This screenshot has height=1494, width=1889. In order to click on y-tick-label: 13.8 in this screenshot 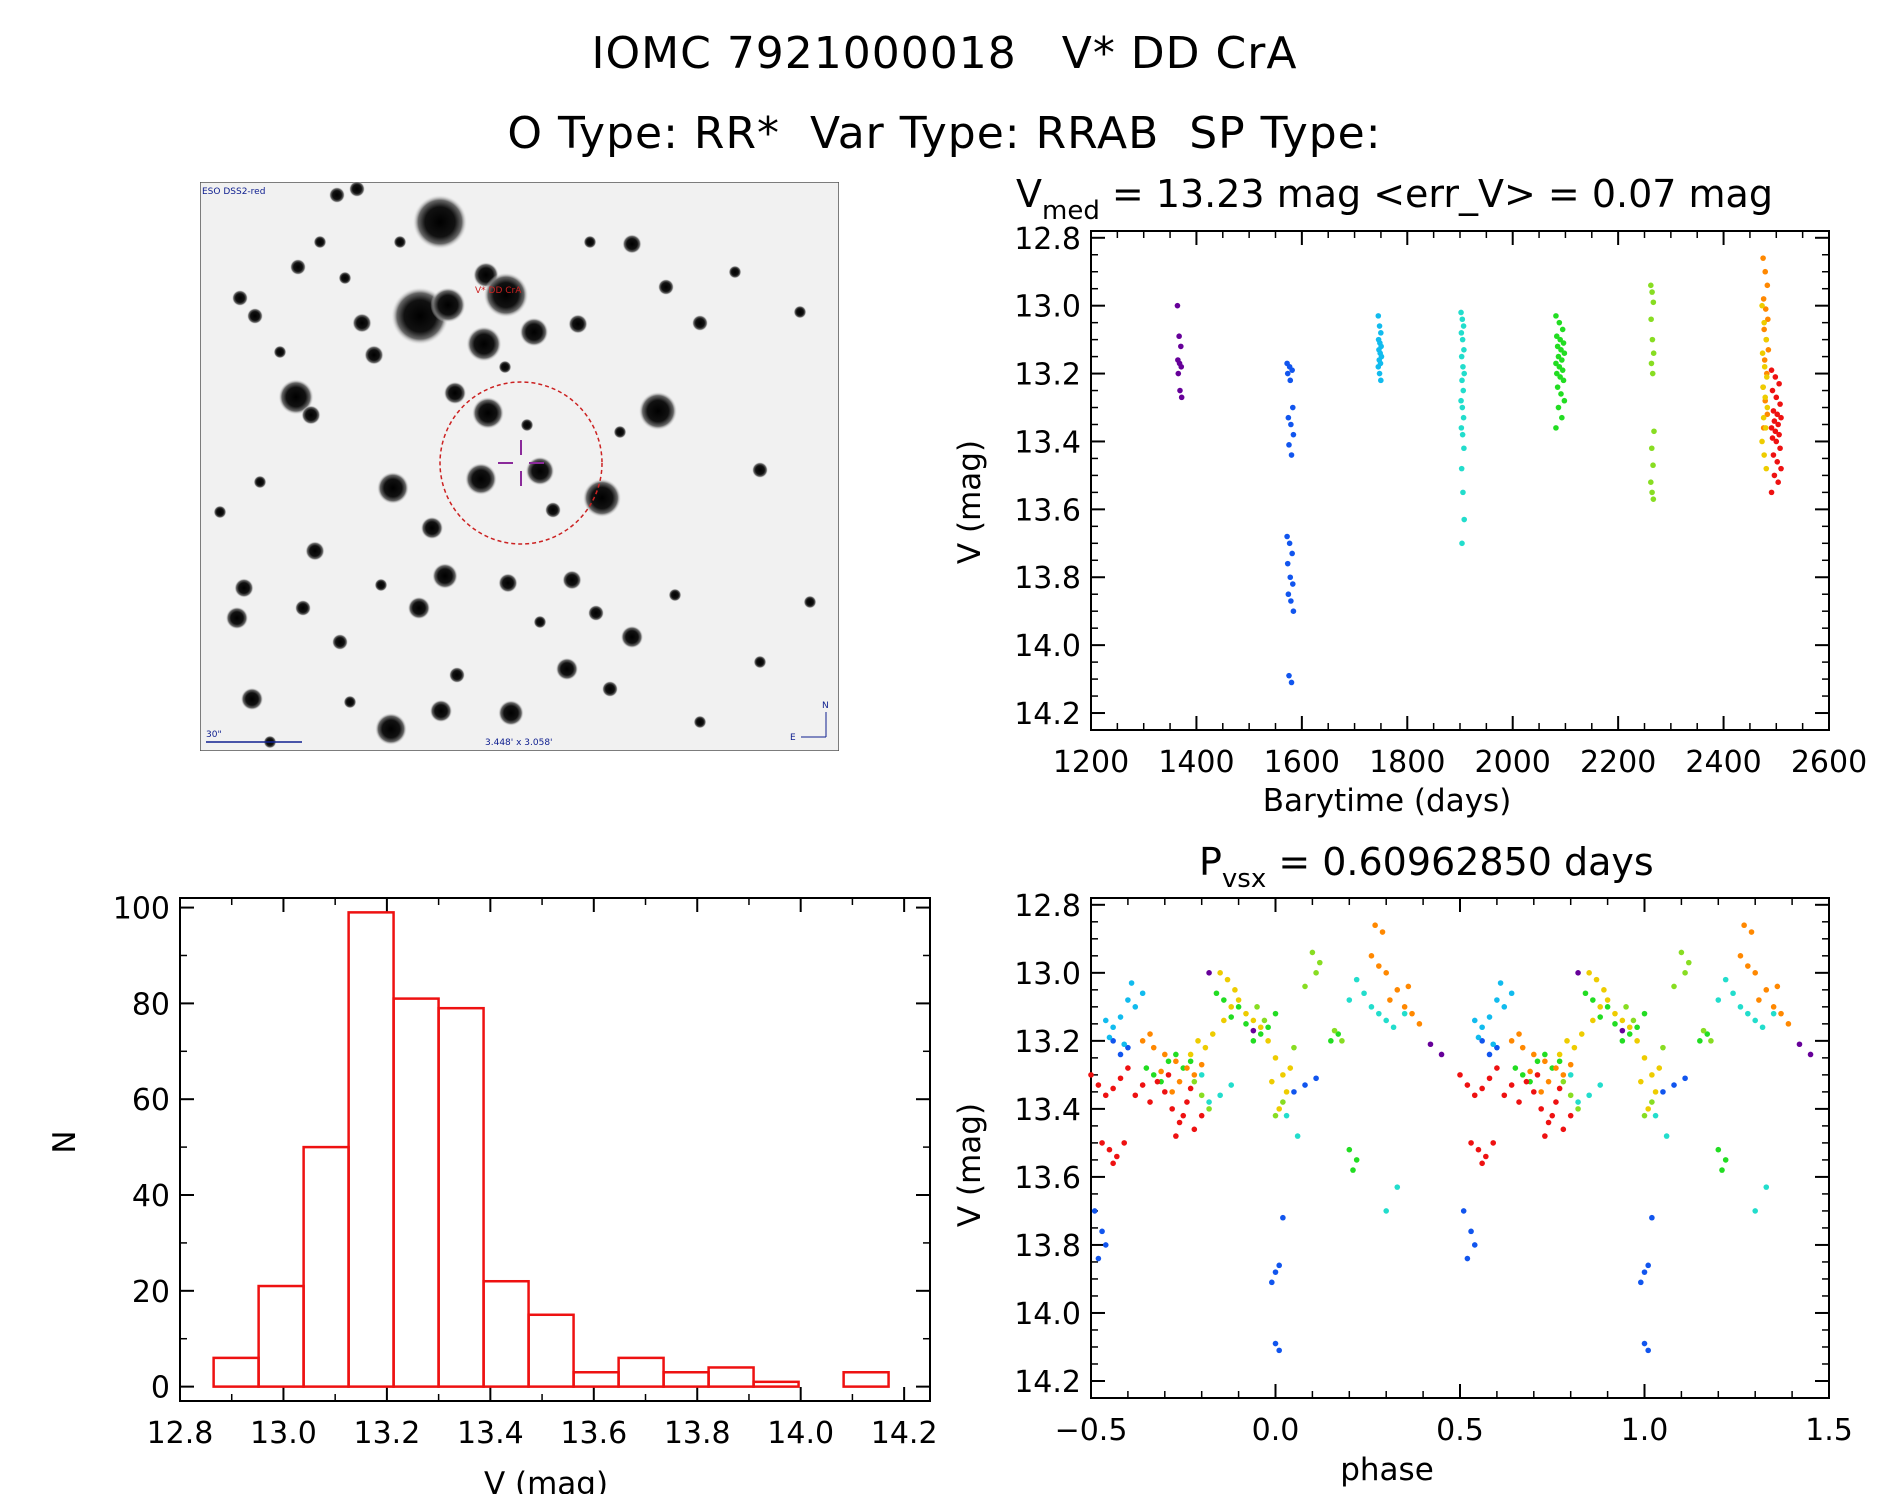, I will do `click(1047, 578)`.